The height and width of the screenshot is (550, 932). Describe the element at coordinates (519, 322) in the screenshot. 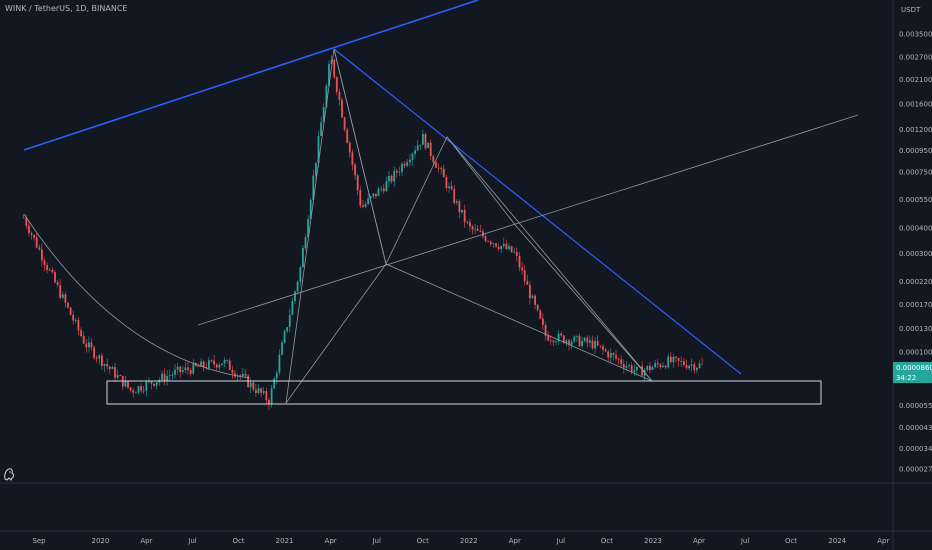

I see `pattern-leg-c` at that location.